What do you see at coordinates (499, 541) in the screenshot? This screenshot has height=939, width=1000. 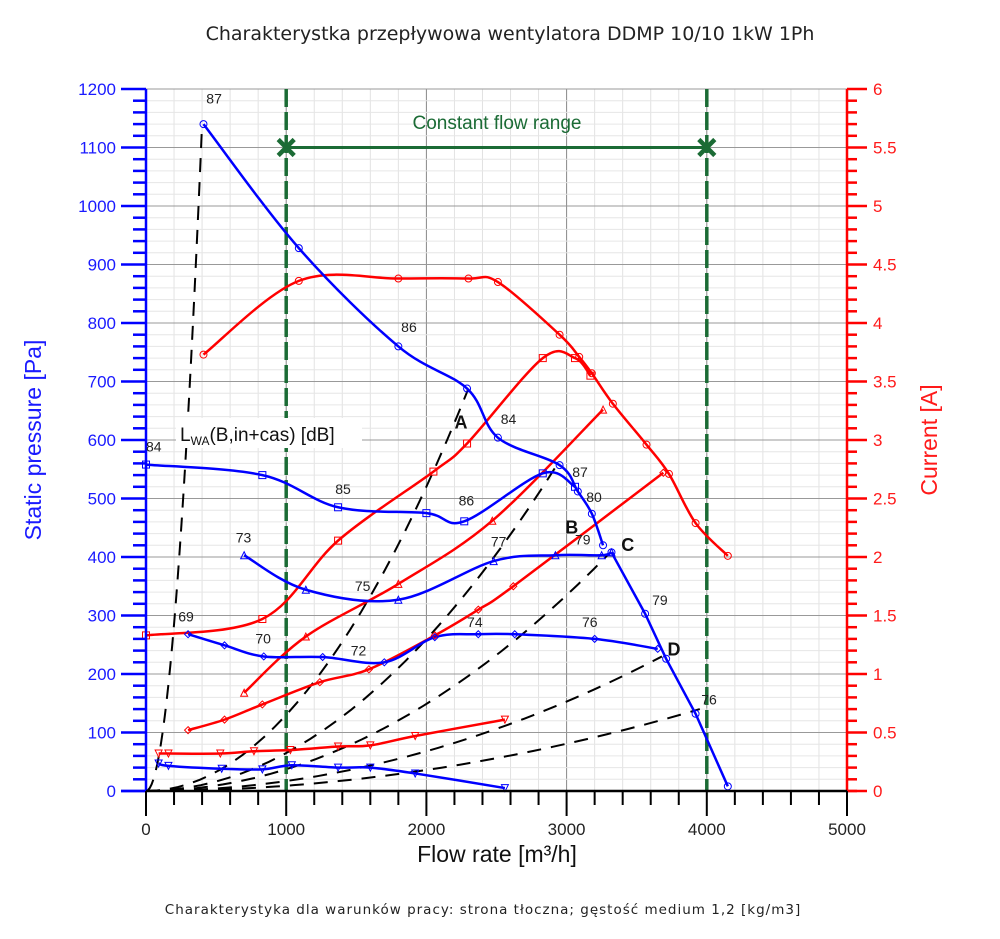 I see `point-label: 77` at bounding box center [499, 541].